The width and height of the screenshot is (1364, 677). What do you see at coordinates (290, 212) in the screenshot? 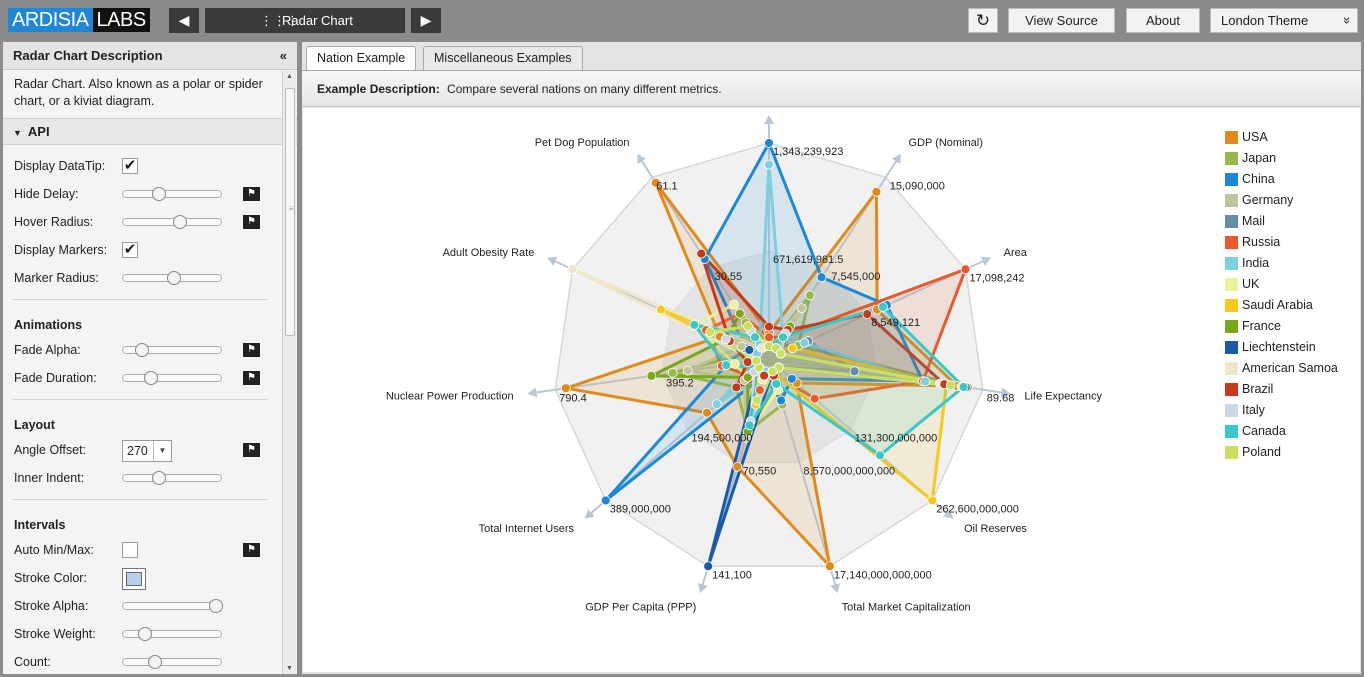
I see `scrollbar-thumb: ≡` at bounding box center [290, 212].